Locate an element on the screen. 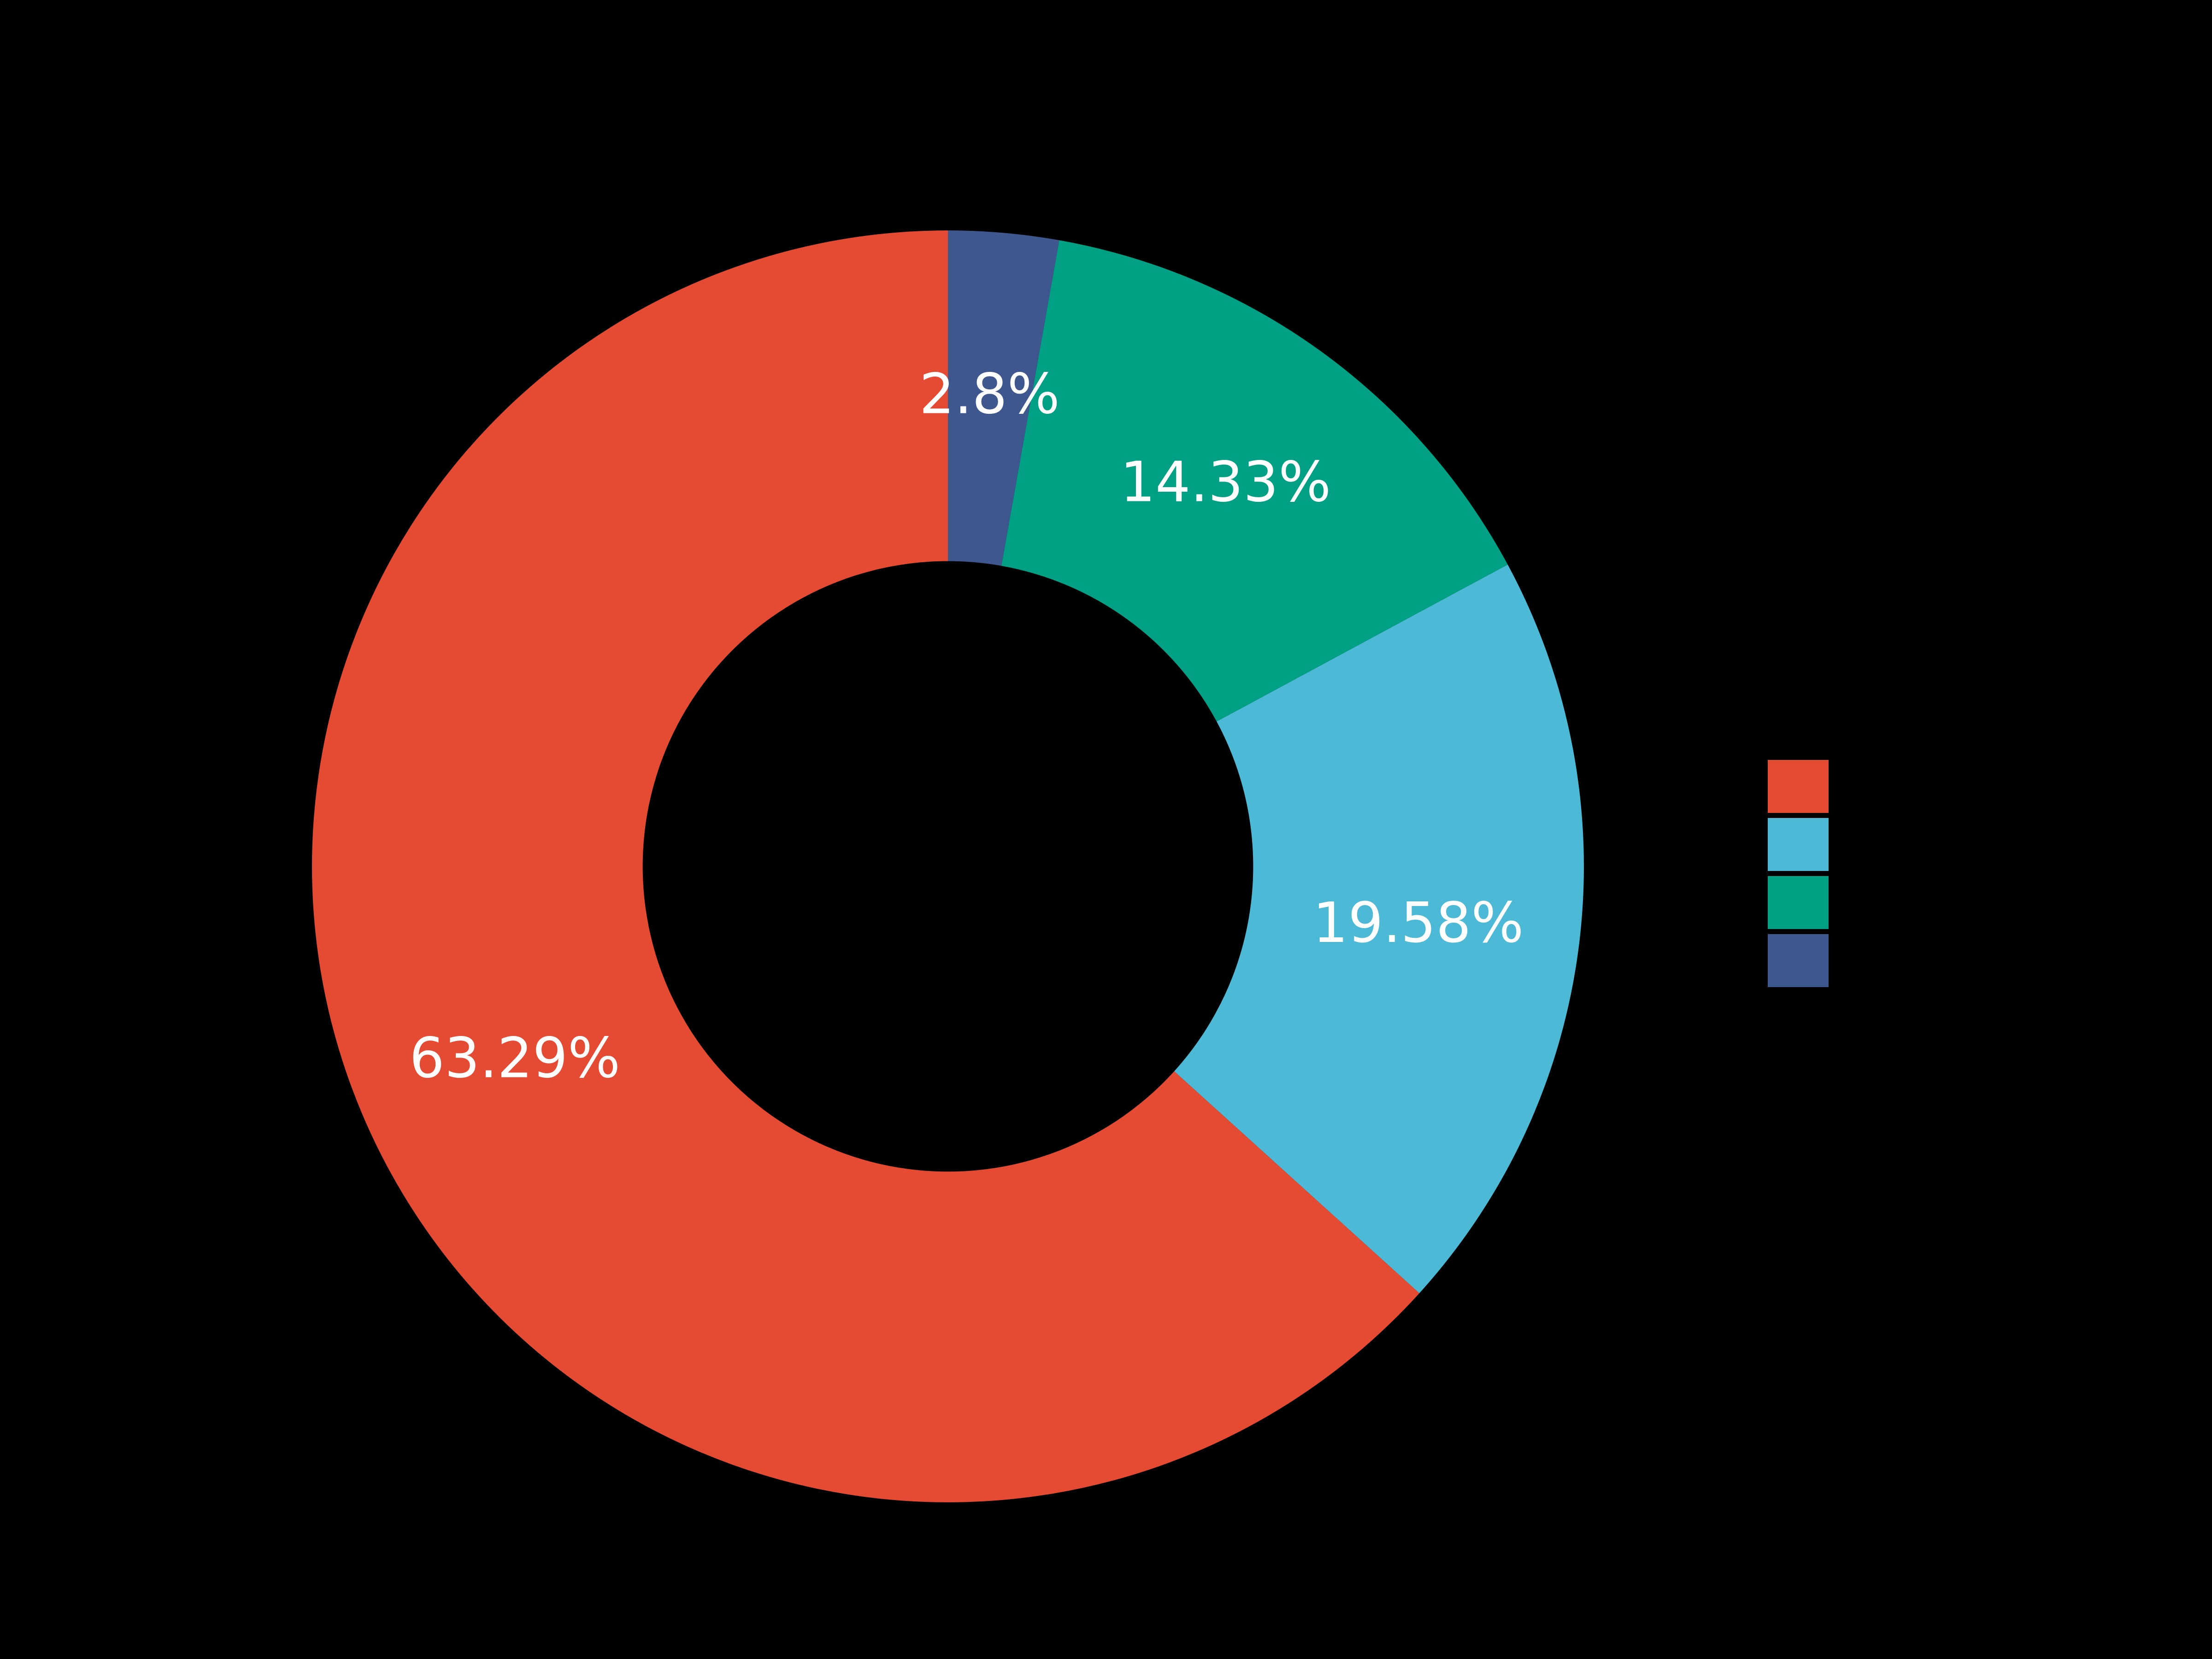 The image size is (2212, 1659). legend is located at coordinates (1798, 873).